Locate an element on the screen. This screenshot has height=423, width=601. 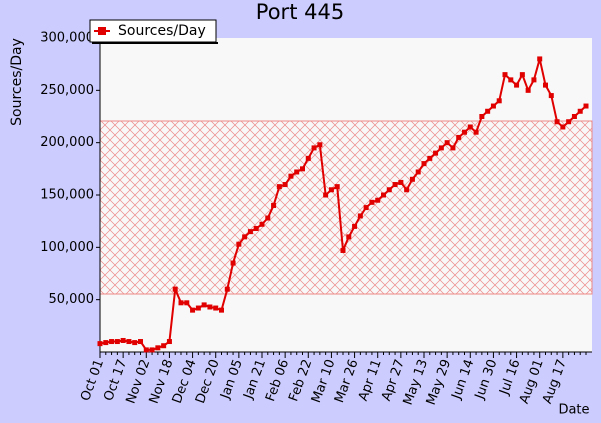
legend-label: Sources/Day is located at coordinates (162, 31).